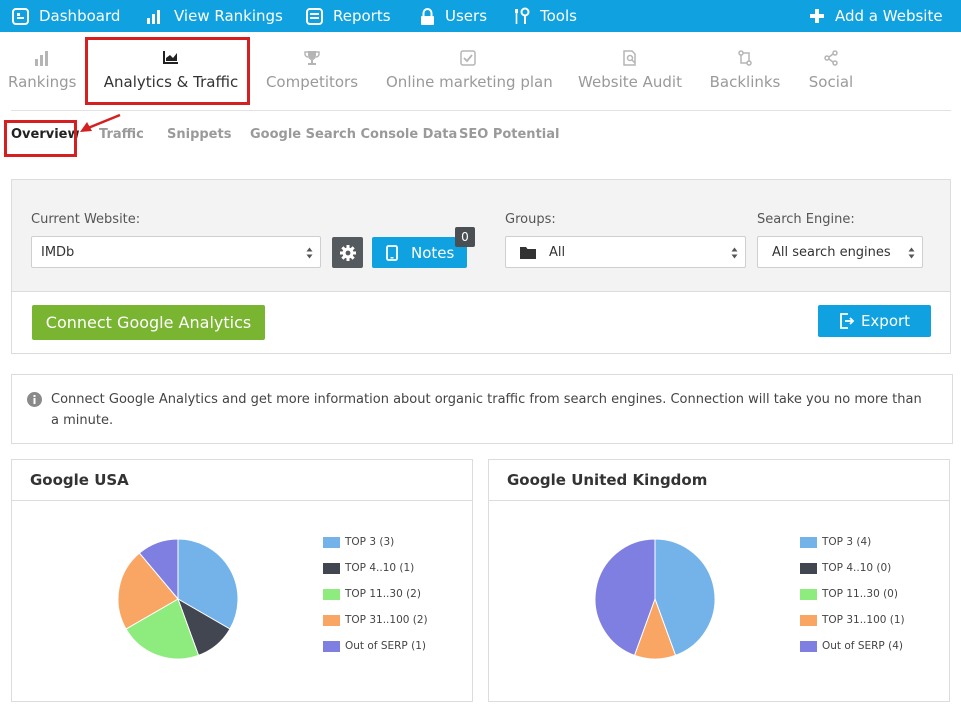 Image resolution: width=961 pixels, height=712 pixels. I want to click on legend-item: TOP 11..30 (2), so click(375, 594).